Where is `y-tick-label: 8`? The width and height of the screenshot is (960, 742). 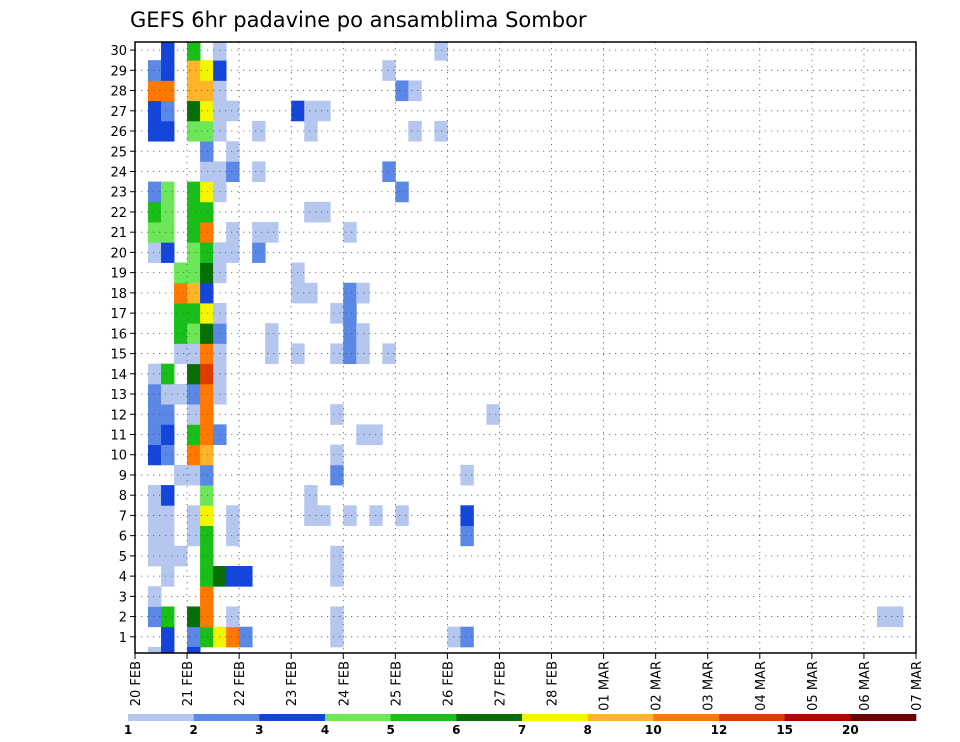
y-tick-label: 8 is located at coordinates (123, 496).